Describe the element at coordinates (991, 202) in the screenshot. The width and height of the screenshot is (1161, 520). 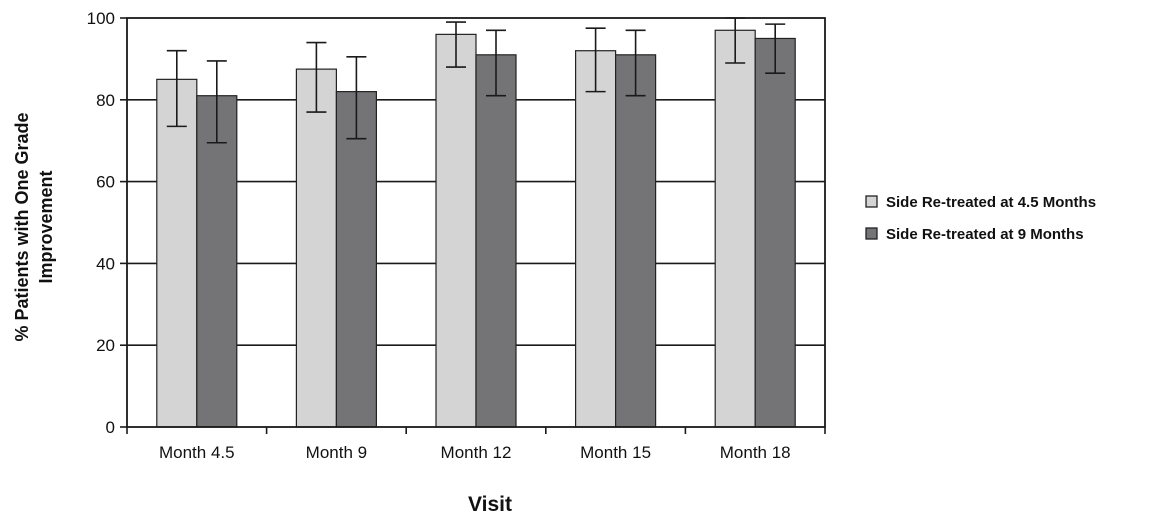
I see `legend-label-series-1: Side Re-treated at 4.5 Months` at that location.